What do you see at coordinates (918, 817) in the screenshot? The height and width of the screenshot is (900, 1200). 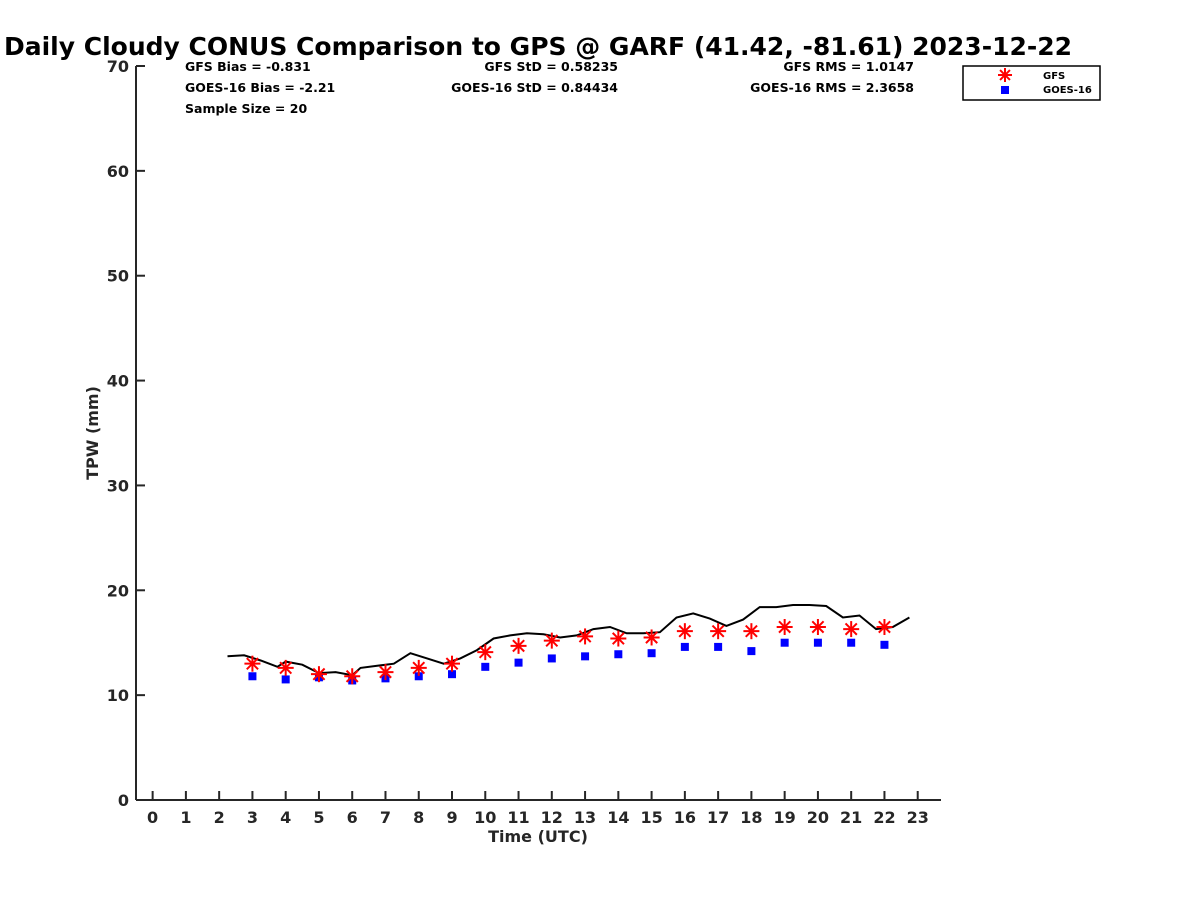 I see `x-tick-label: 23` at bounding box center [918, 817].